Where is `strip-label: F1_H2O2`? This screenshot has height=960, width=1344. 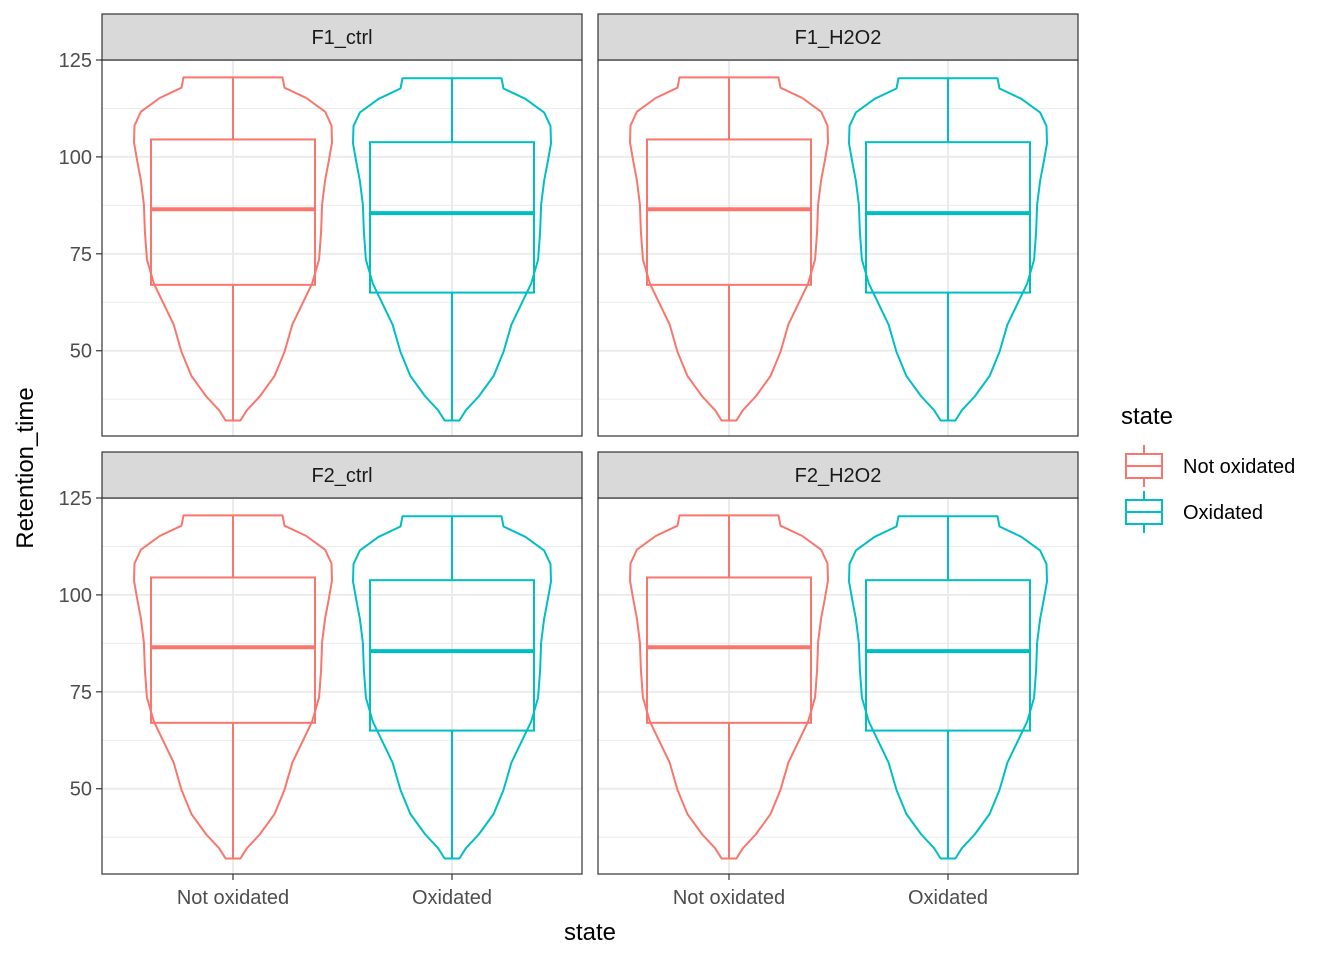 strip-label: F1_H2O2 is located at coordinates (838, 38).